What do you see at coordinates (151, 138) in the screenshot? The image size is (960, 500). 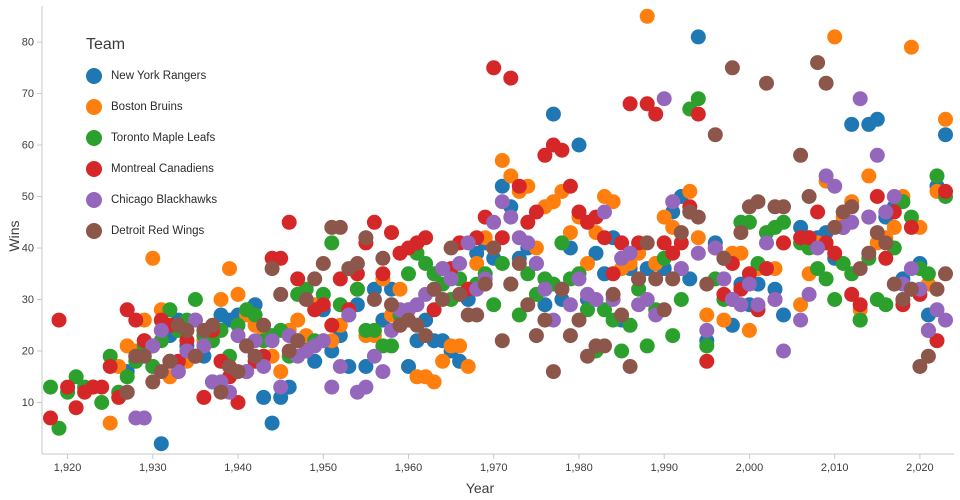 I see `legend-item-toronto-maple-leafs: Toronto Maple Leafs` at bounding box center [151, 138].